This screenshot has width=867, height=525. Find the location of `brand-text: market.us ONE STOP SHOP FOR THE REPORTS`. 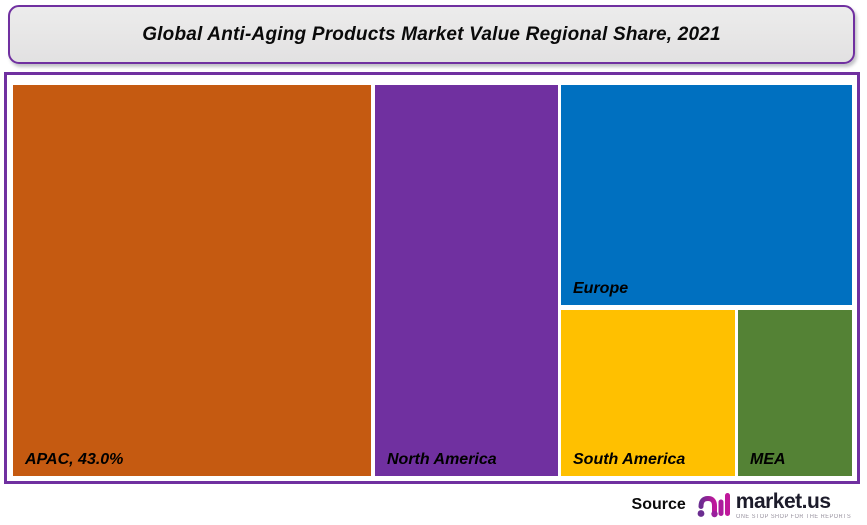

brand-text: market.us ONE STOP SHOP FOR THE REPORTS is located at coordinates (798, 505).